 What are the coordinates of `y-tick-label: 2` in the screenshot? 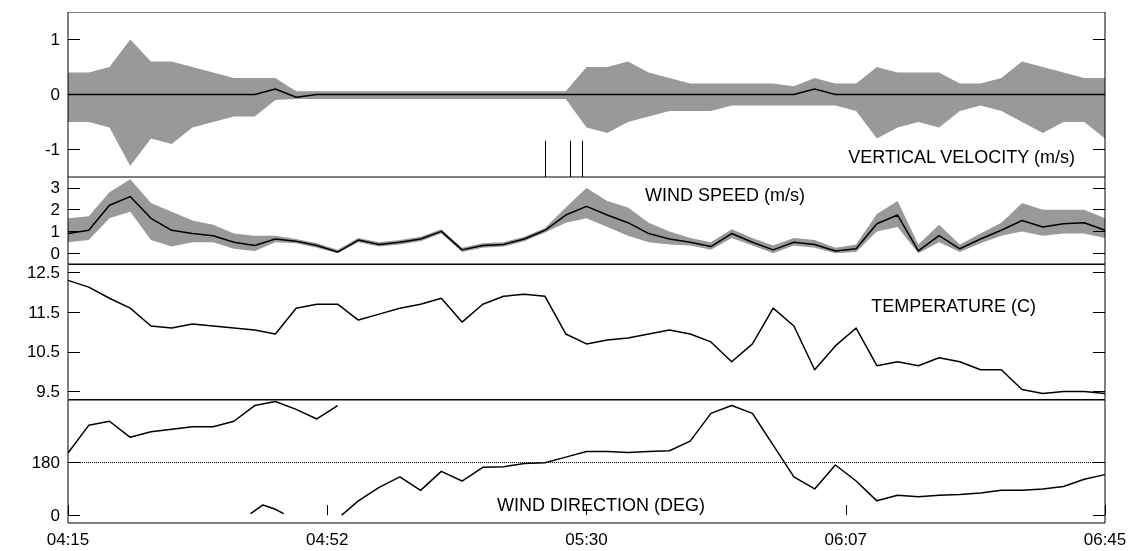 It's located at (55, 210).